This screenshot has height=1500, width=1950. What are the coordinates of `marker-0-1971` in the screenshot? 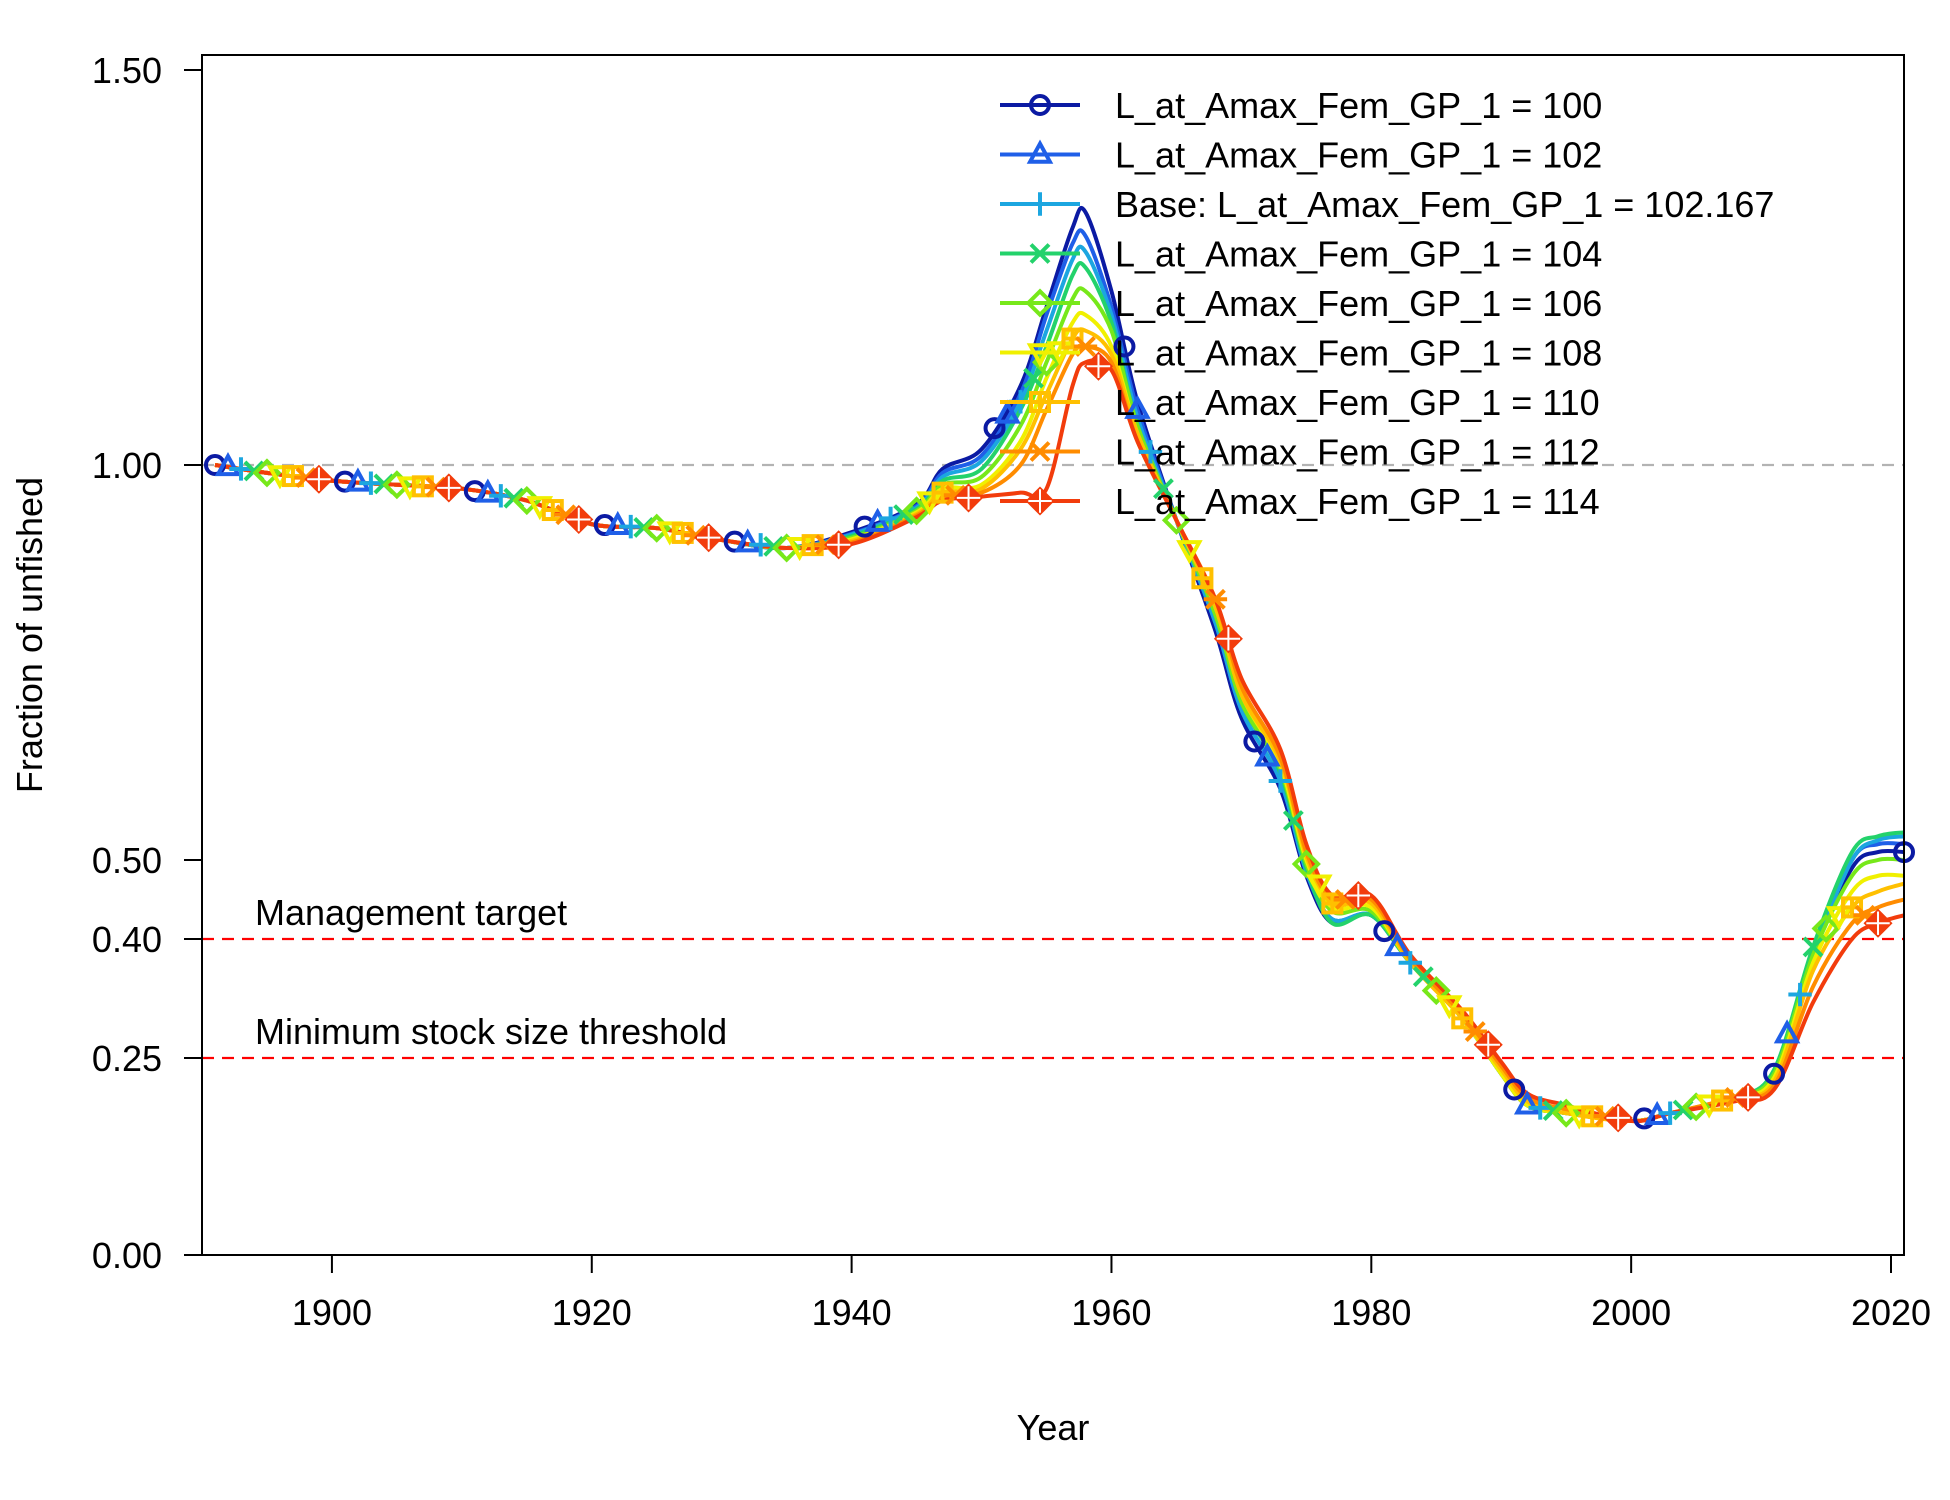 It's located at (1254, 741).